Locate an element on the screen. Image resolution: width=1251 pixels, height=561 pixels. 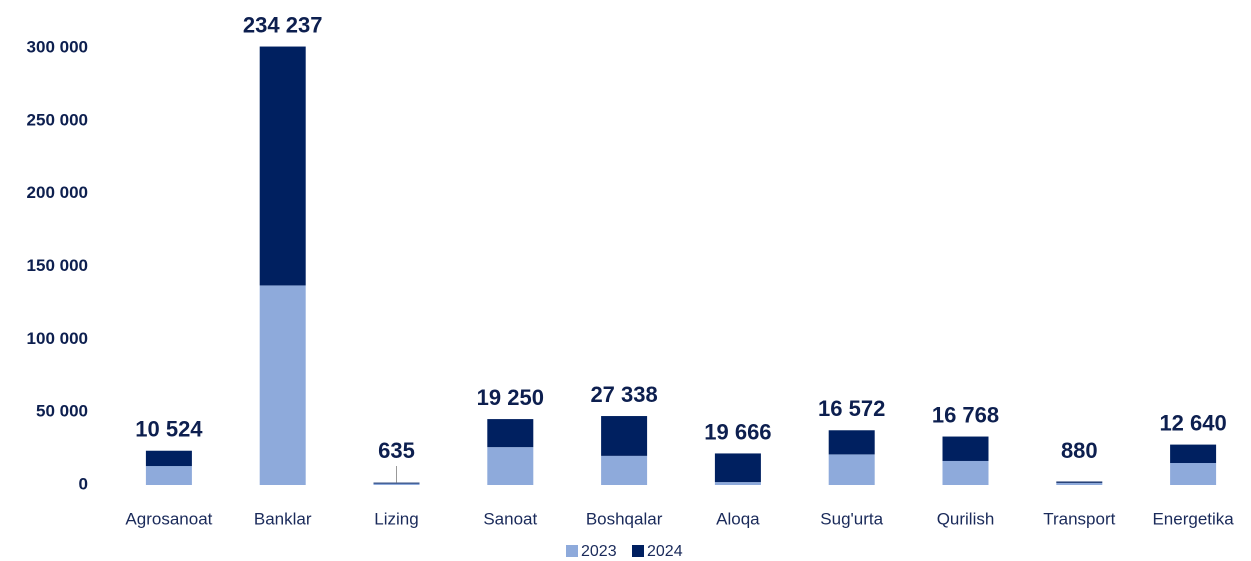
data-label: 880 is located at coordinates (1079, 450).